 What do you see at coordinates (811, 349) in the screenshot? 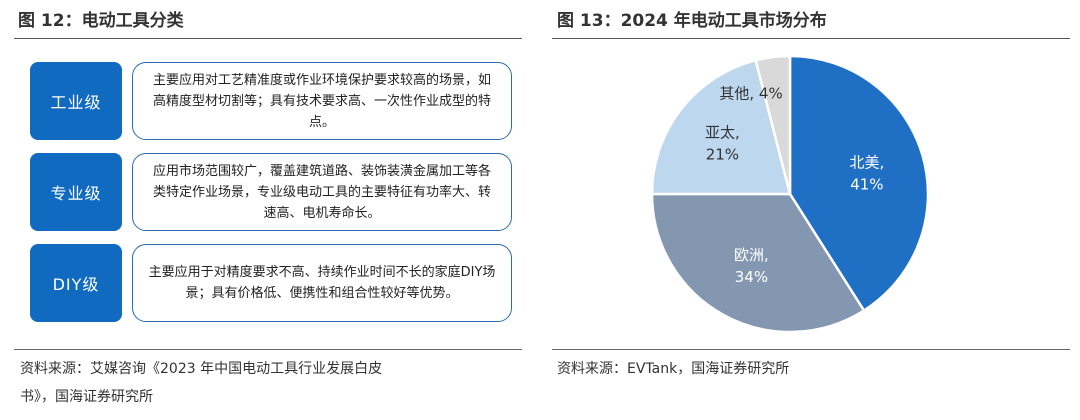
I see `source-divider-right` at bounding box center [811, 349].